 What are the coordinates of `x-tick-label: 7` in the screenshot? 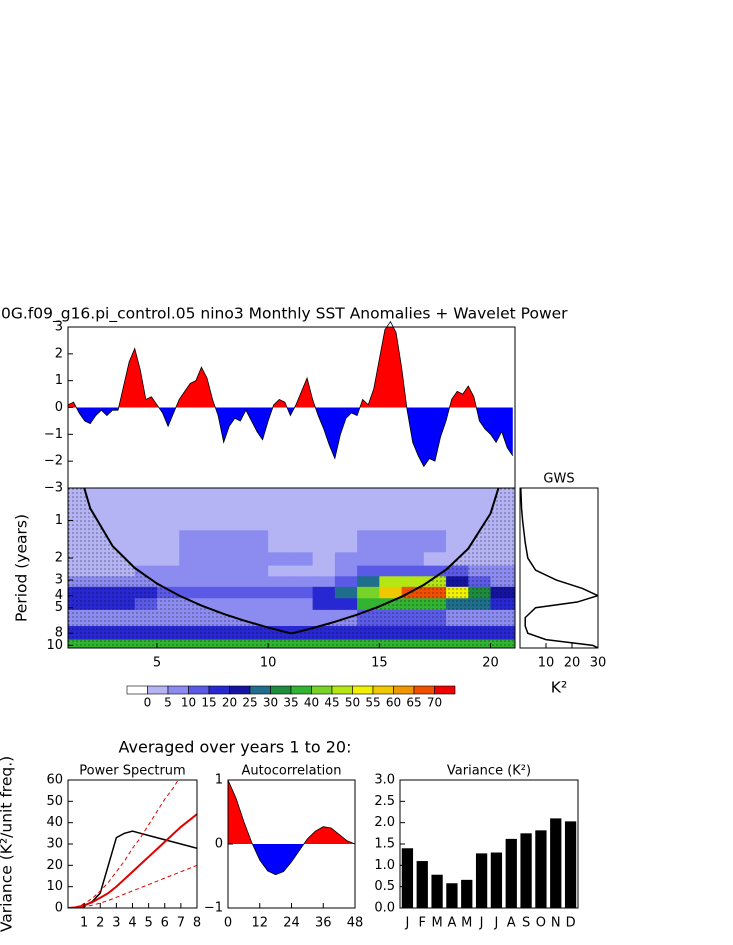 It's located at (181, 923).